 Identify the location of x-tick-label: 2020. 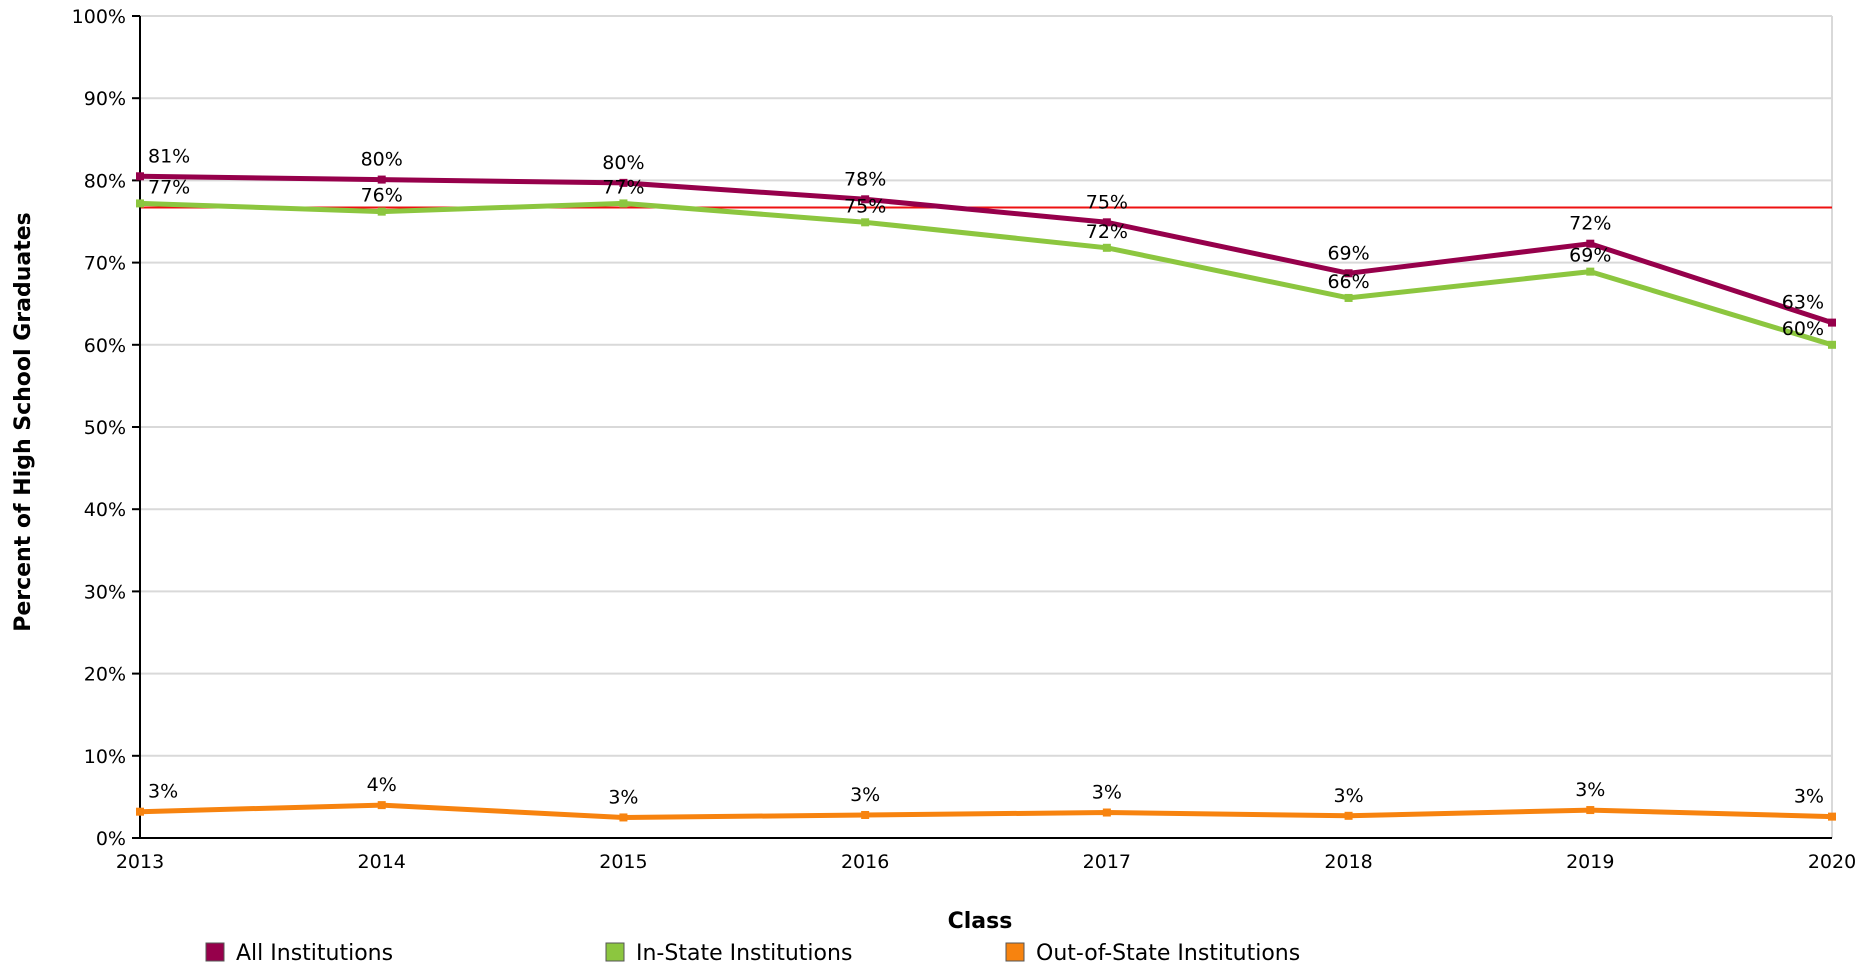
(1832, 862).